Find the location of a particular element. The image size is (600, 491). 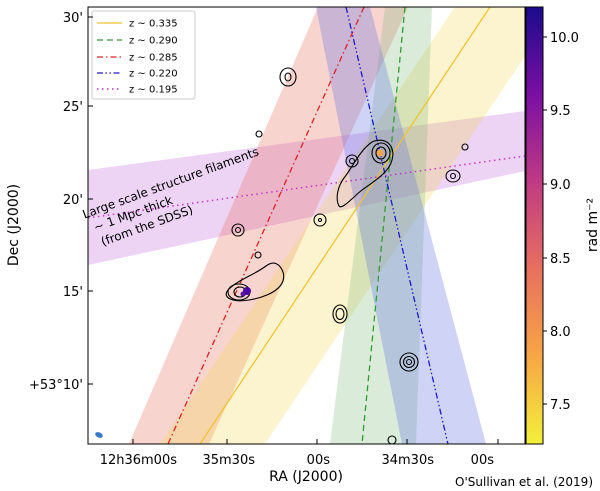

y-tick-label: 25' is located at coordinates (73, 107).